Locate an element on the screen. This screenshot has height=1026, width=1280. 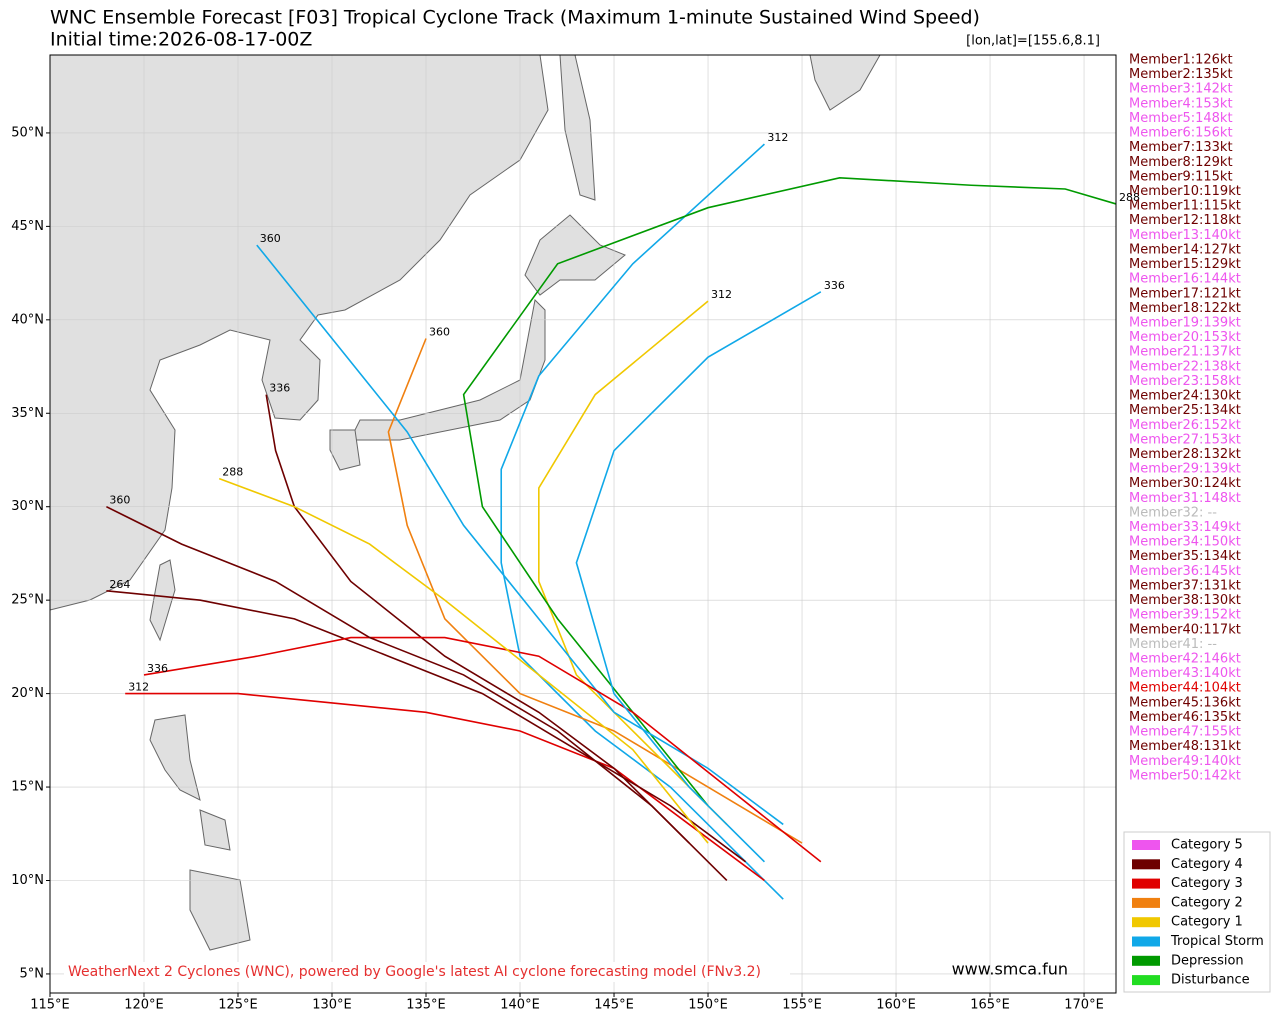
member-label: Member11:115kt is located at coordinates (1185, 206).